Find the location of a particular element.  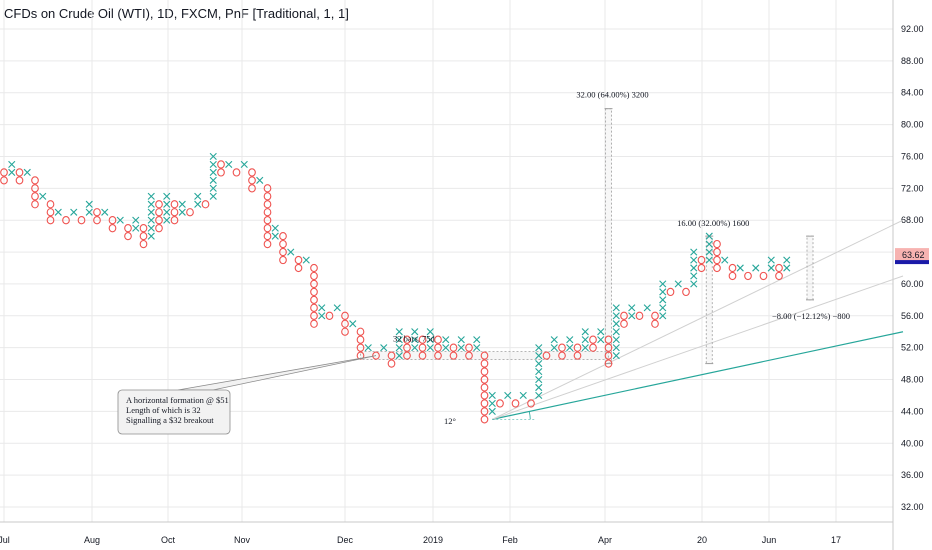

angle-arc is located at coordinates (529, 415).